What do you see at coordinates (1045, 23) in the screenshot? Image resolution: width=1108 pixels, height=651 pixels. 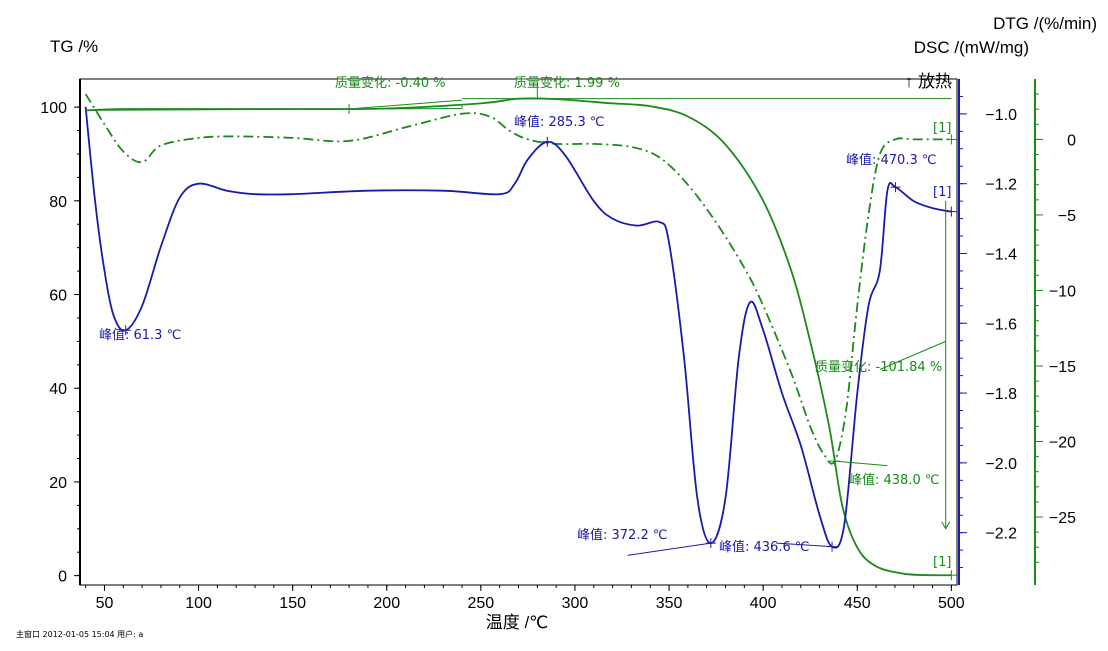 I see `dtg-axis-title: DTG /(%/min)` at bounding box center [1045, 23].